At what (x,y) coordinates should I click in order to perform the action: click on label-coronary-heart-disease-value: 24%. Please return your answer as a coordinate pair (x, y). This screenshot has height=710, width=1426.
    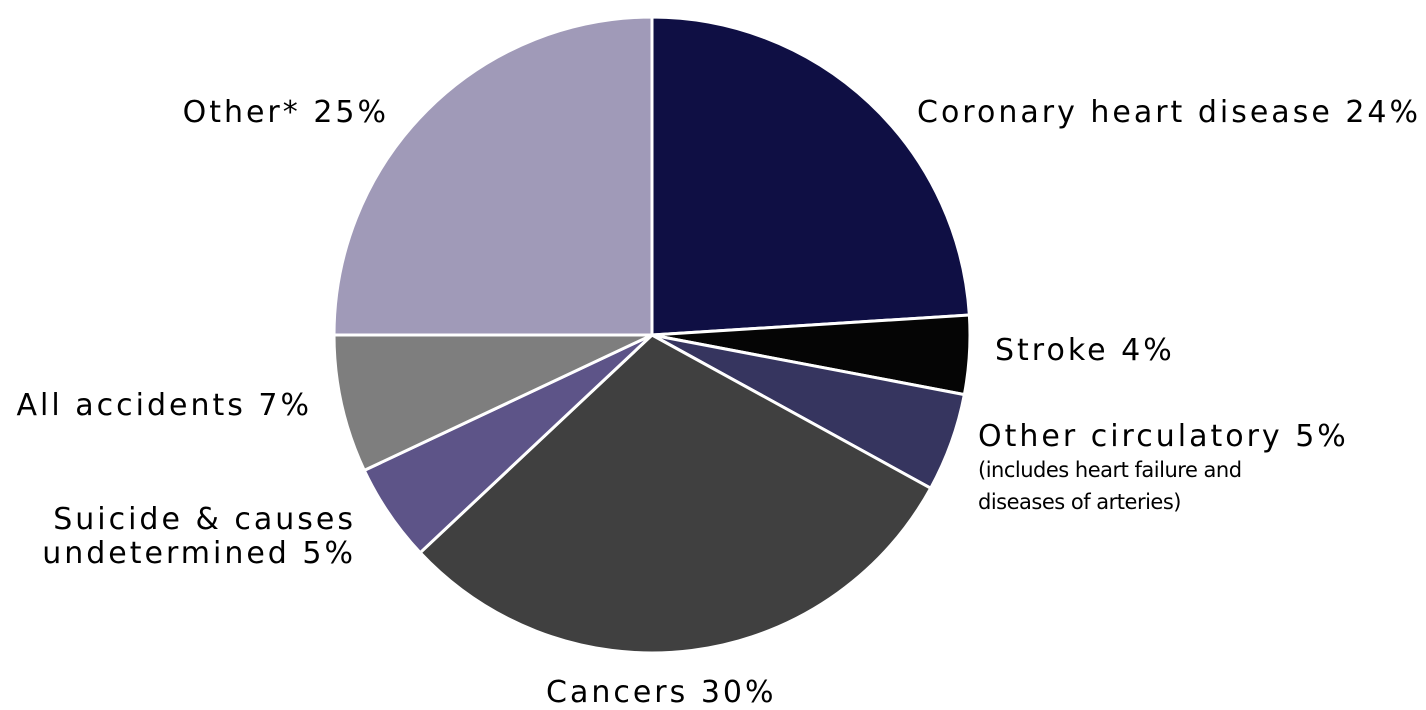
    Looking at the image, I should click on (1383, 112).